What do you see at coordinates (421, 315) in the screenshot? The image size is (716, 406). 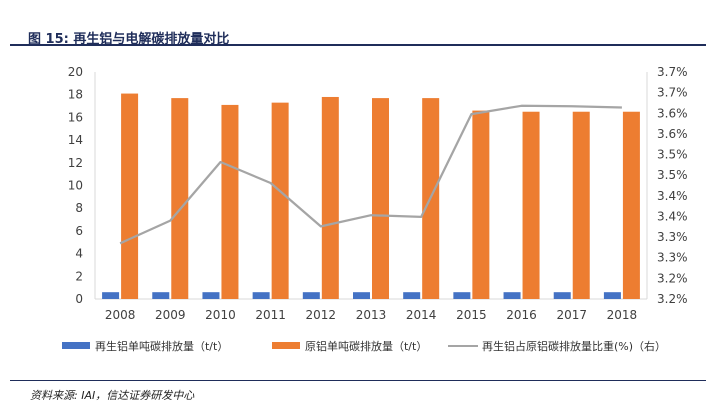 I see `x-tick-label: 2014` at bounding box center [421, 315].